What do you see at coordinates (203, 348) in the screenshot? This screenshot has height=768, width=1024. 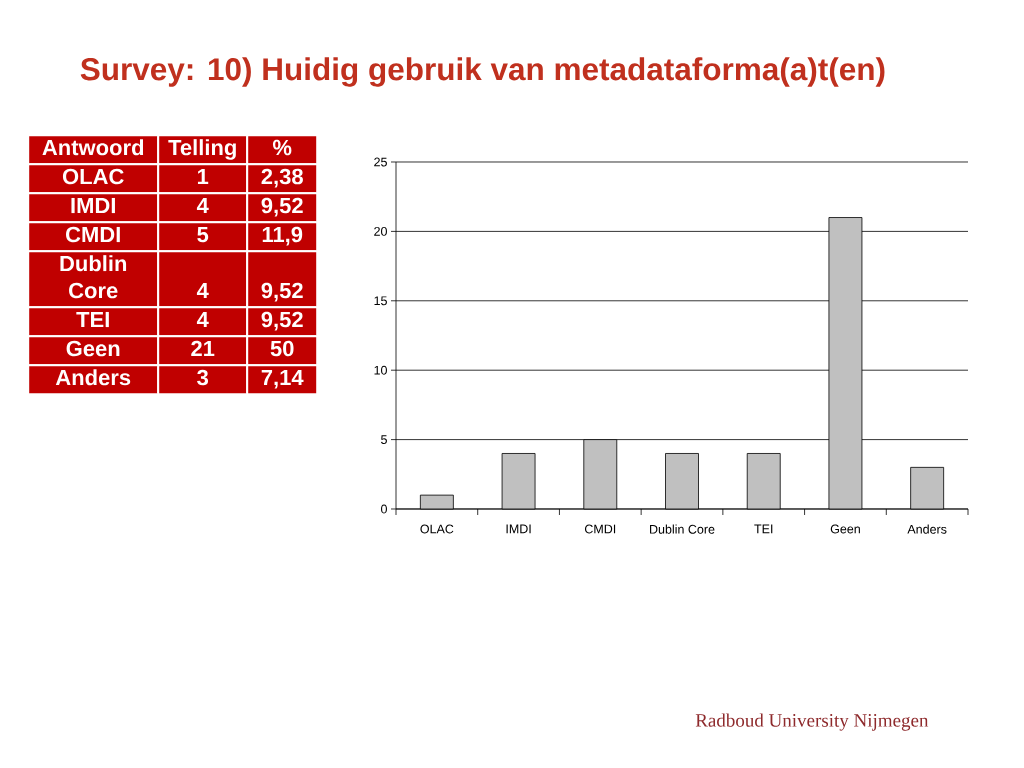 I see `data-label: 21` at bounding box center [203, 348].